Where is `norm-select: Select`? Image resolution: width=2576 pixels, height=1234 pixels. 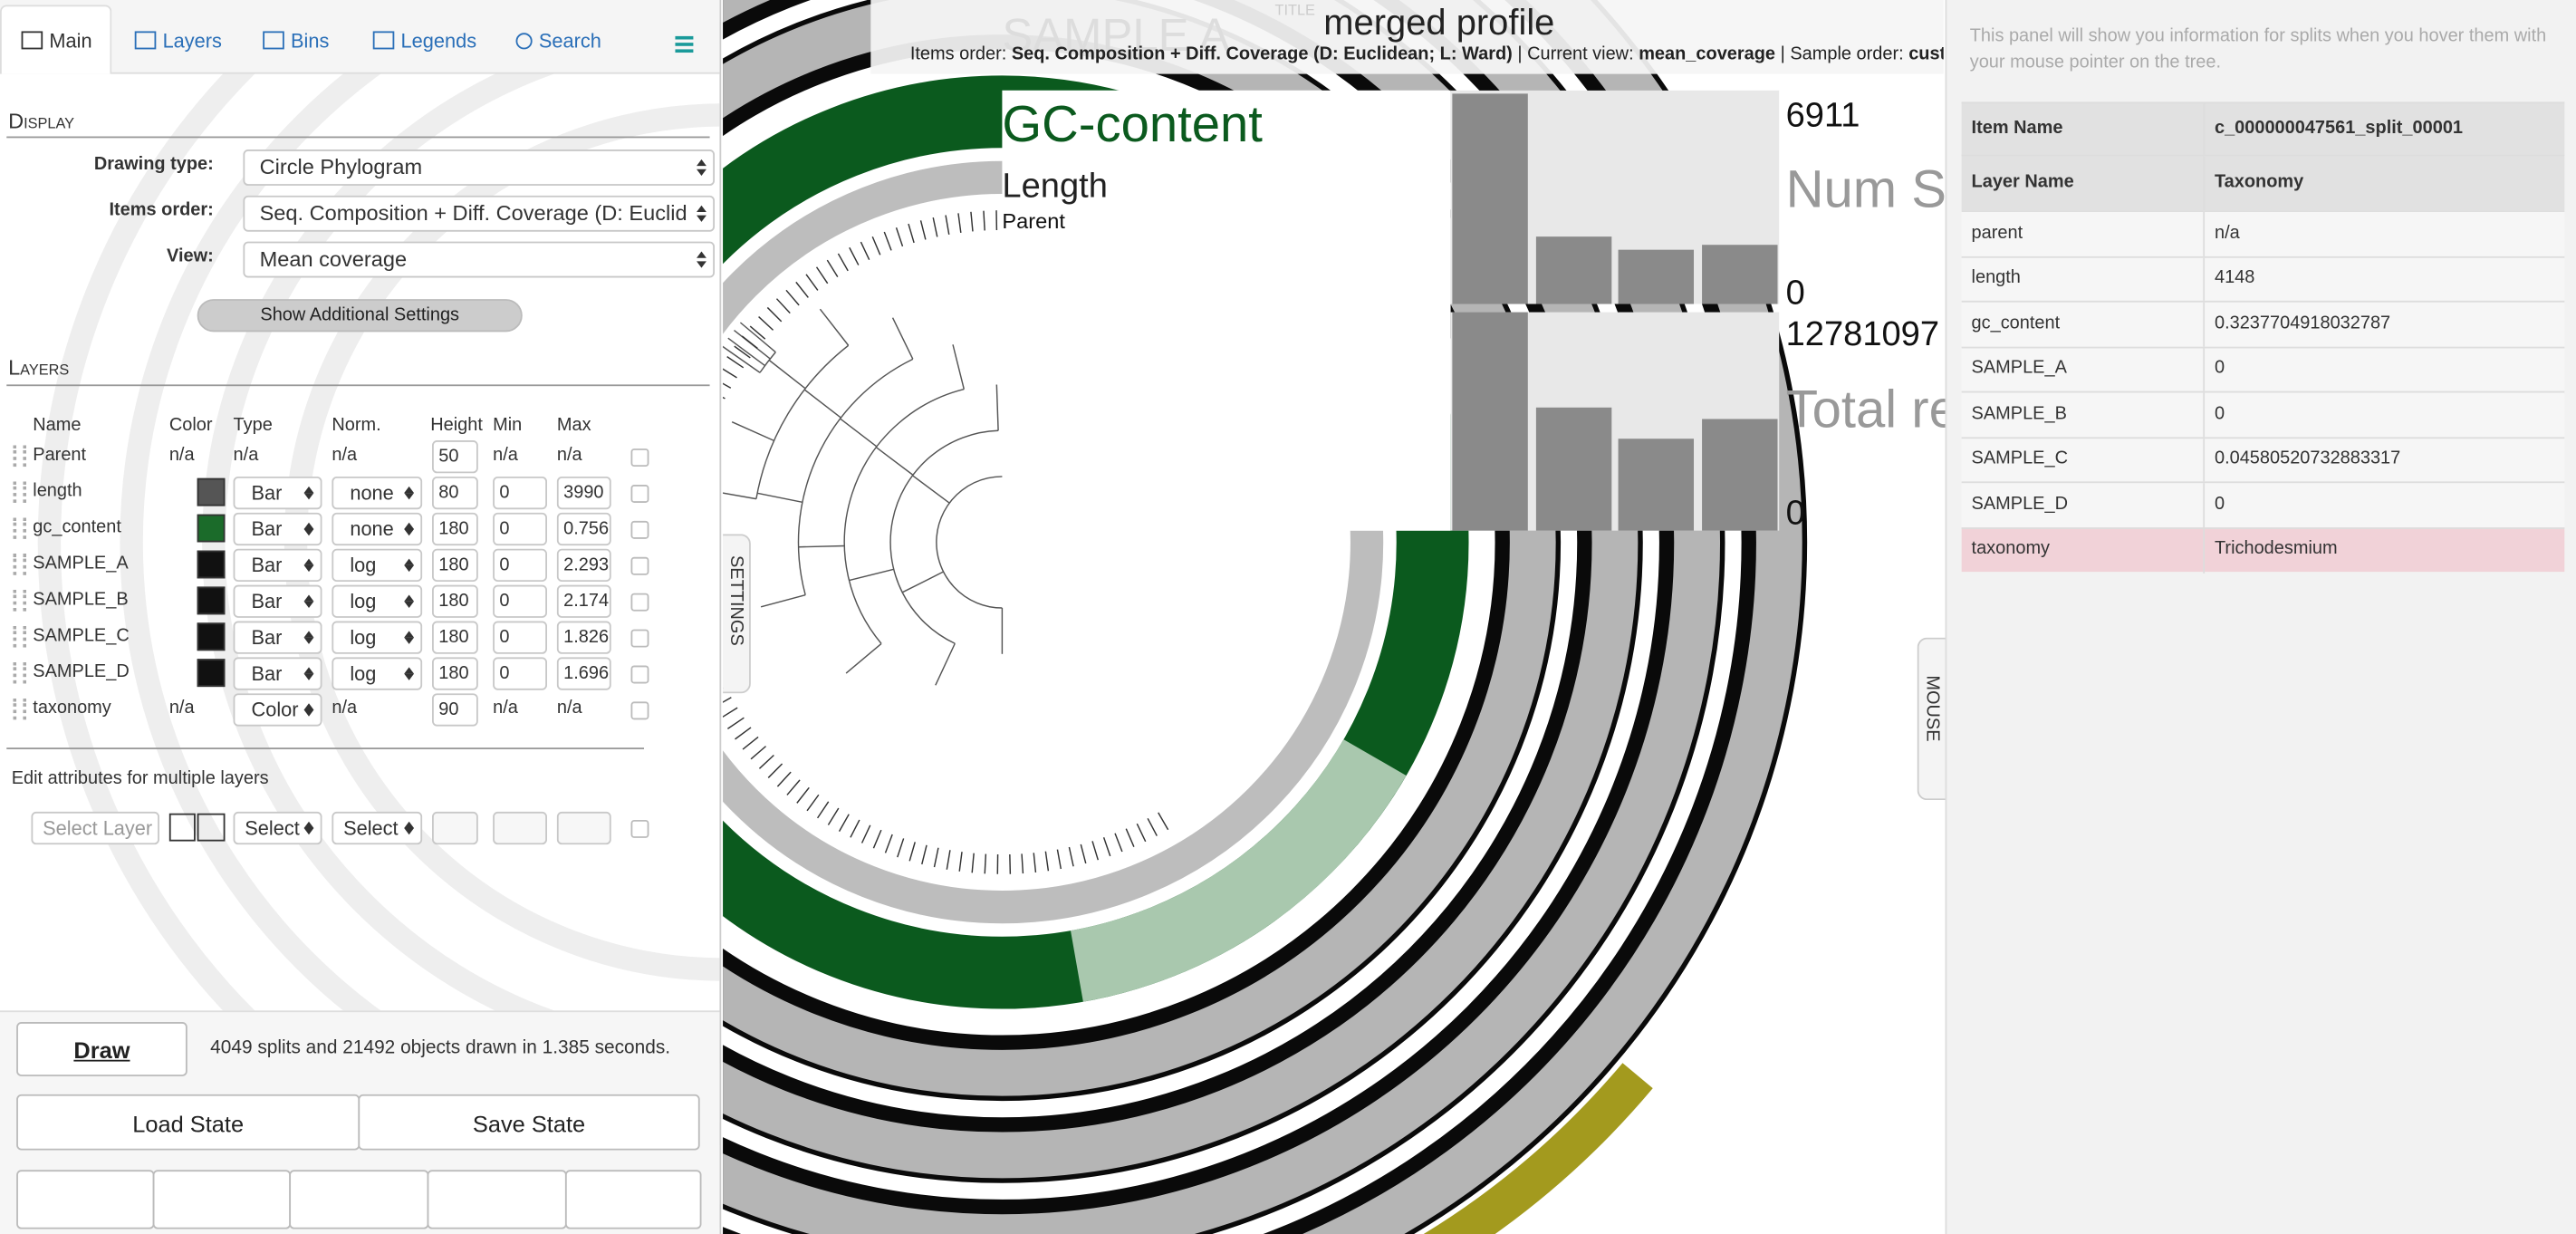 norm-select: Select is located at coordinates (377, 828).